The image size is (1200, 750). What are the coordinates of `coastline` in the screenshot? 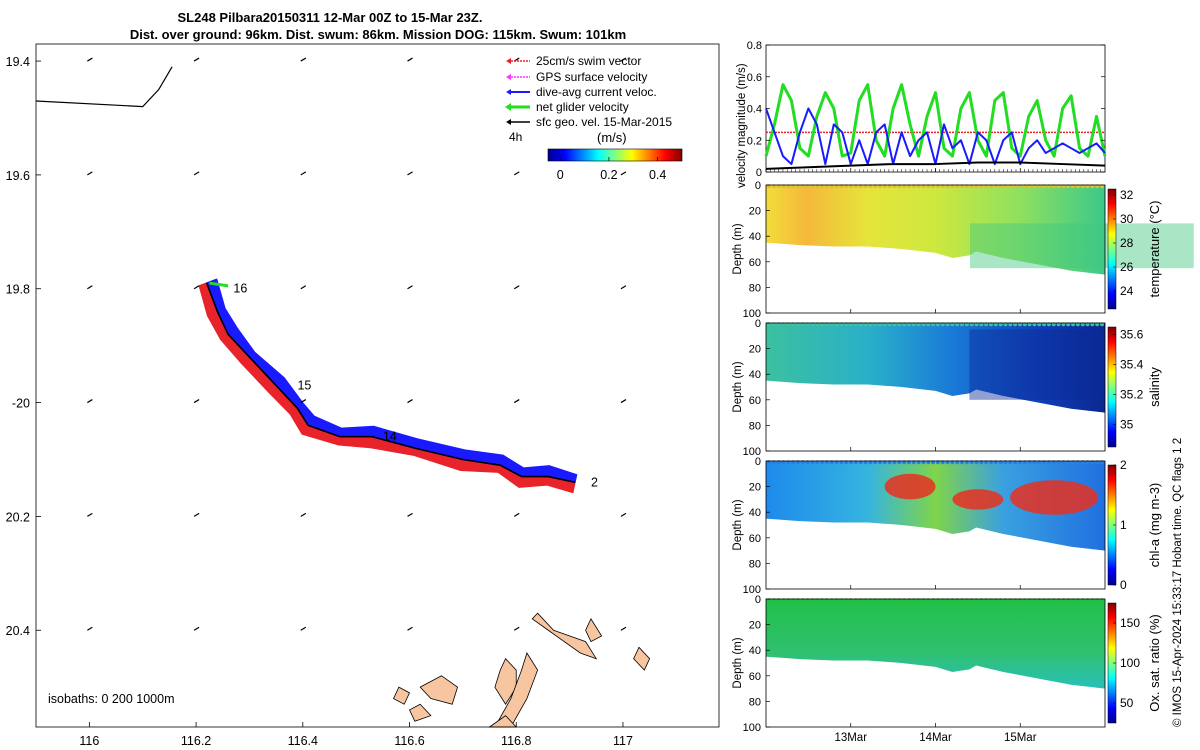 It's located at (104, 87).